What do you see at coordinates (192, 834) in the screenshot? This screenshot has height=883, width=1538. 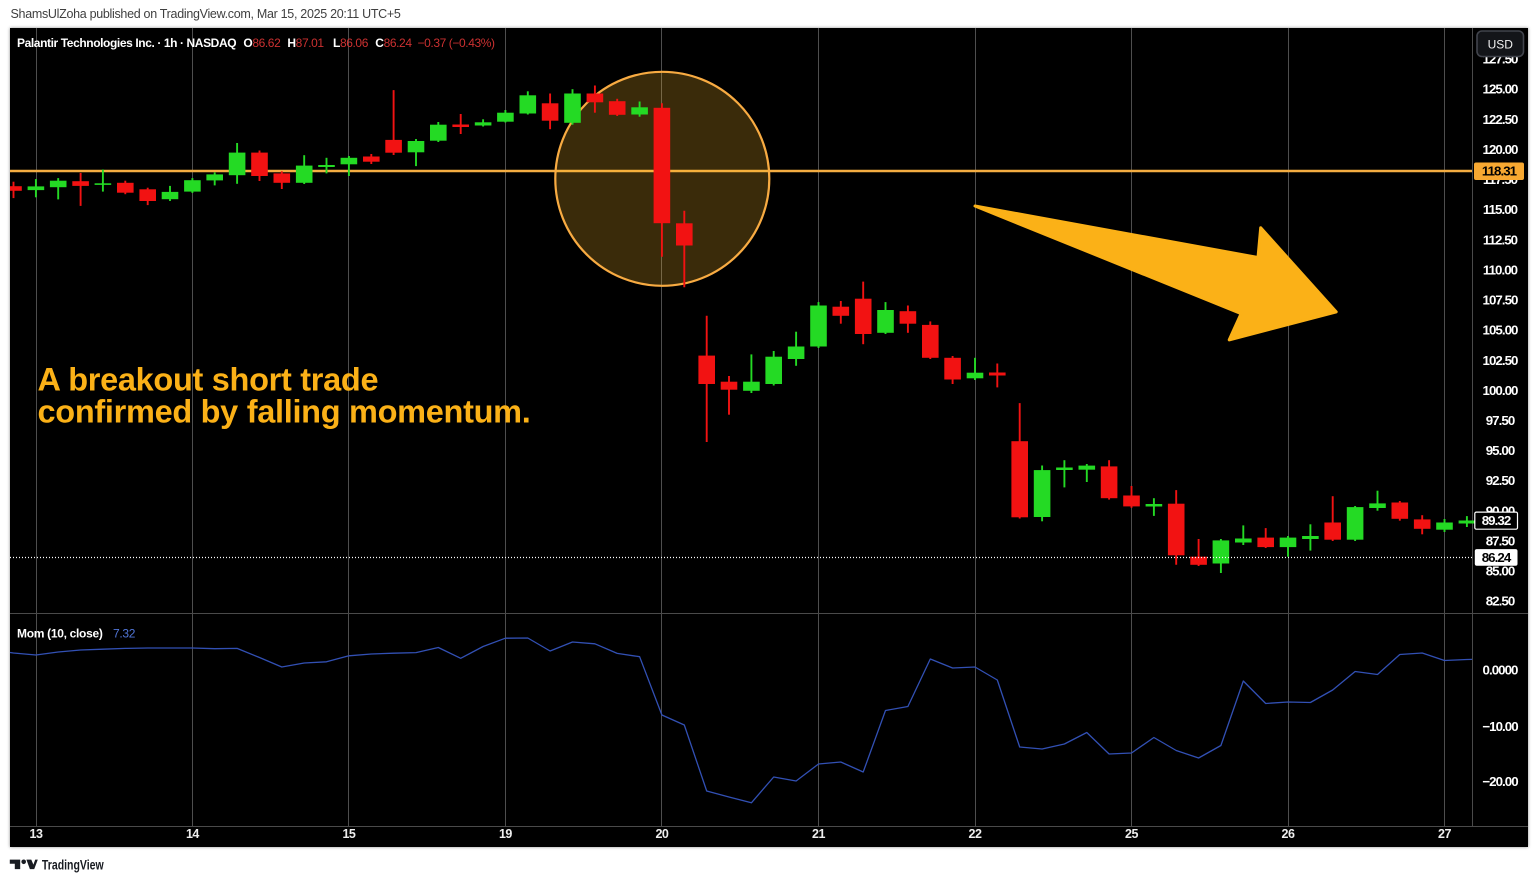 I see `svg-text: 14` at bounding box center [192, 834].